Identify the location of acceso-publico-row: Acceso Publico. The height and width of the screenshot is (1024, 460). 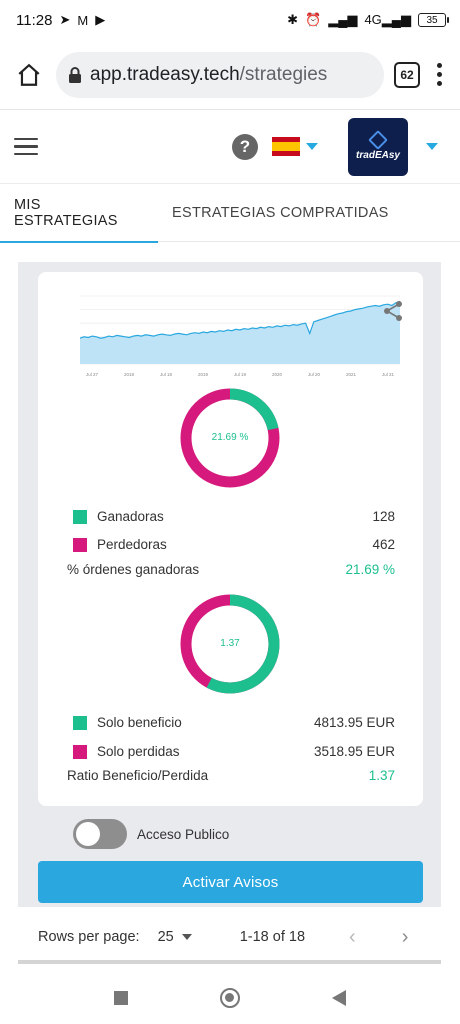
(151, 834).